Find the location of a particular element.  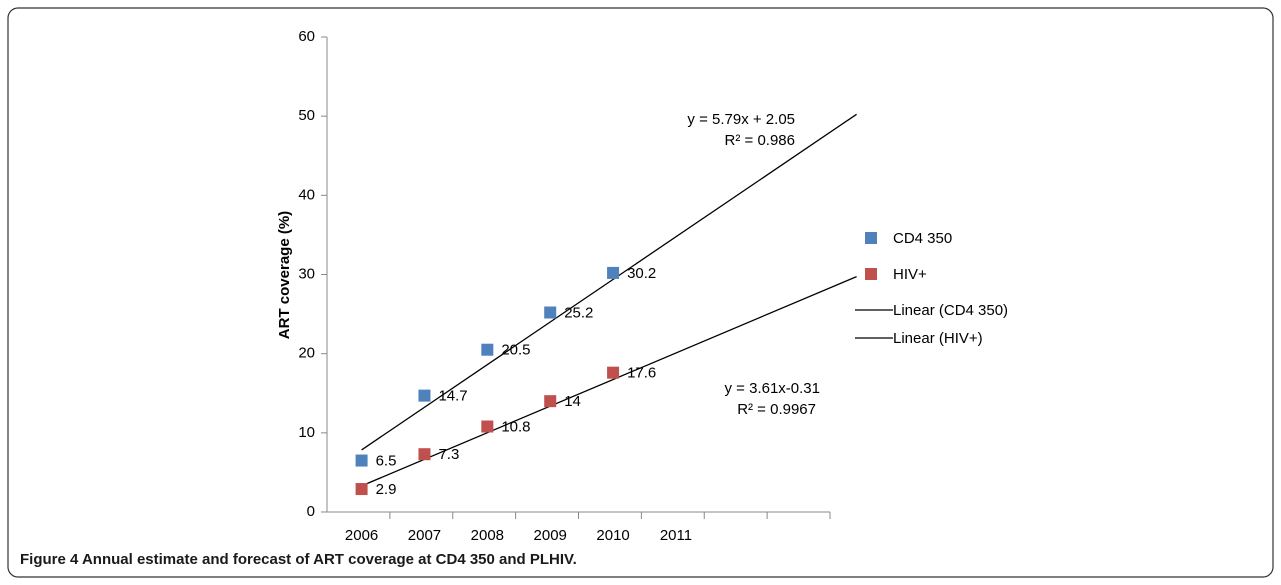

data-label: 20.5 is located at coordinates (515, 350).